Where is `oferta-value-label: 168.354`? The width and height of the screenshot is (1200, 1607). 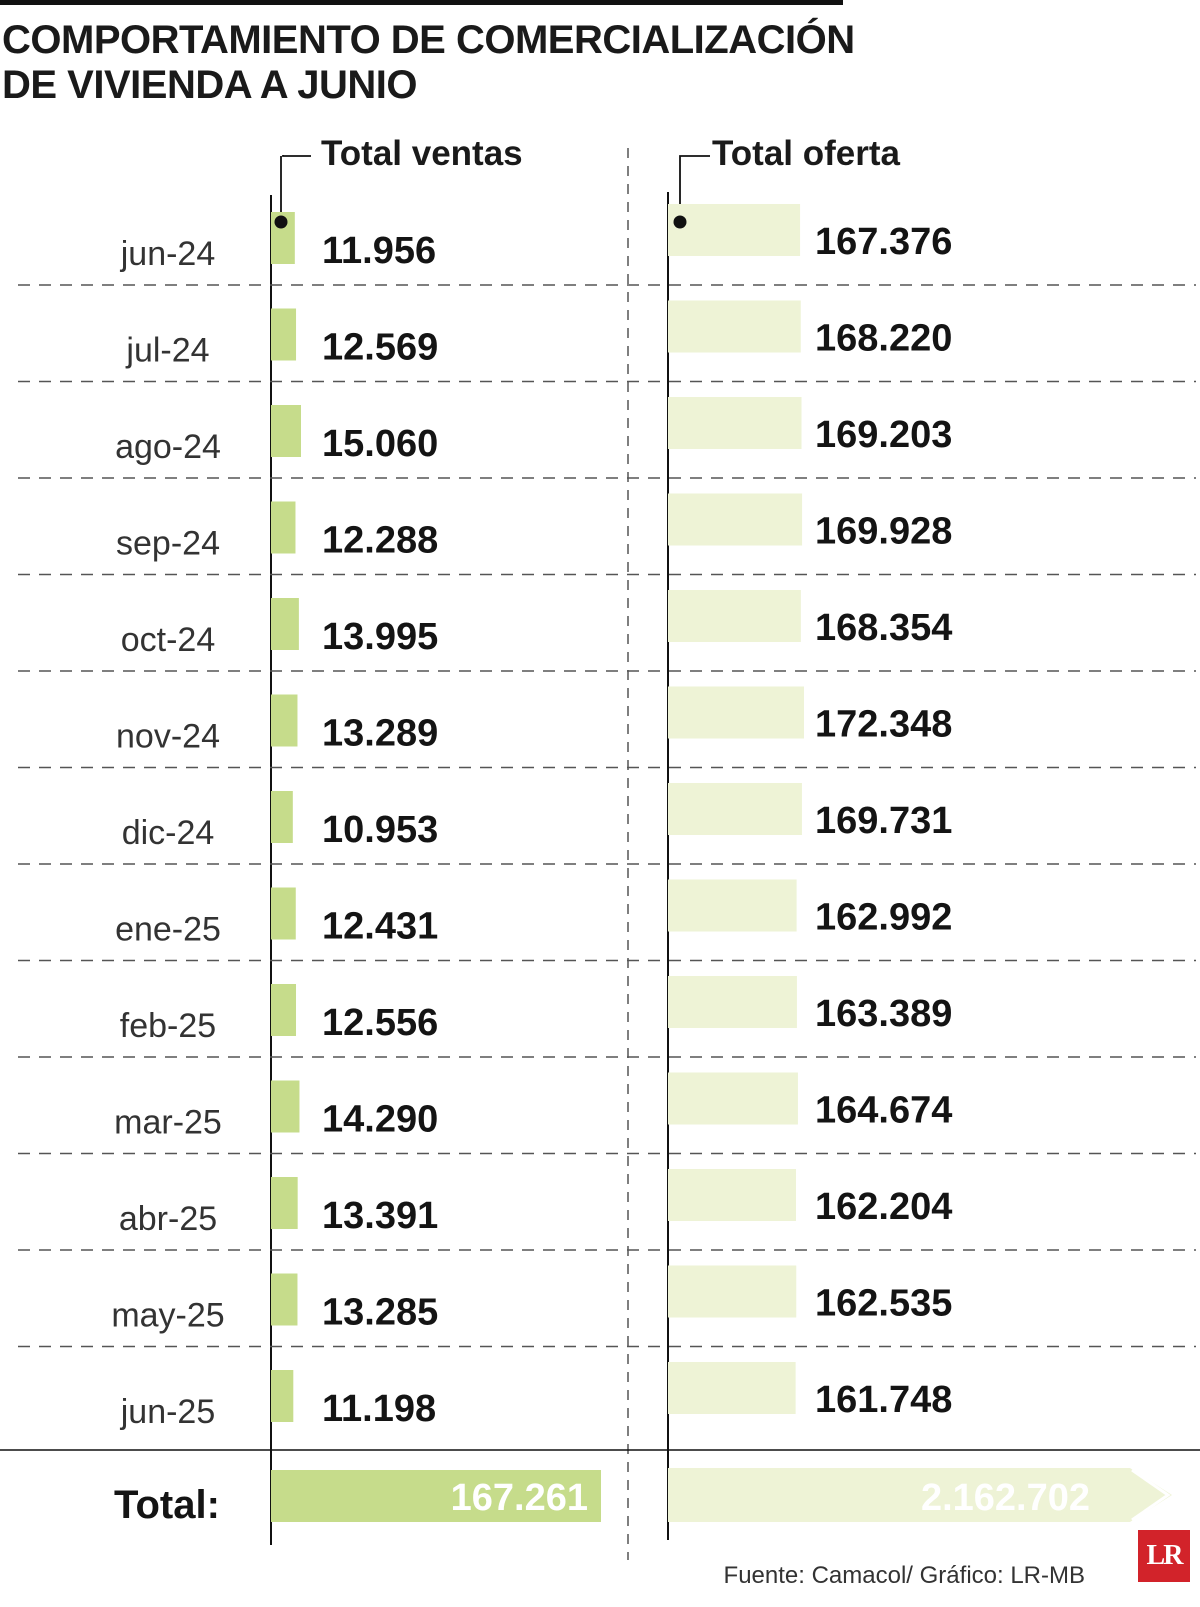
oferta-value-label: 168.354 is located at coordinates (883, 628).